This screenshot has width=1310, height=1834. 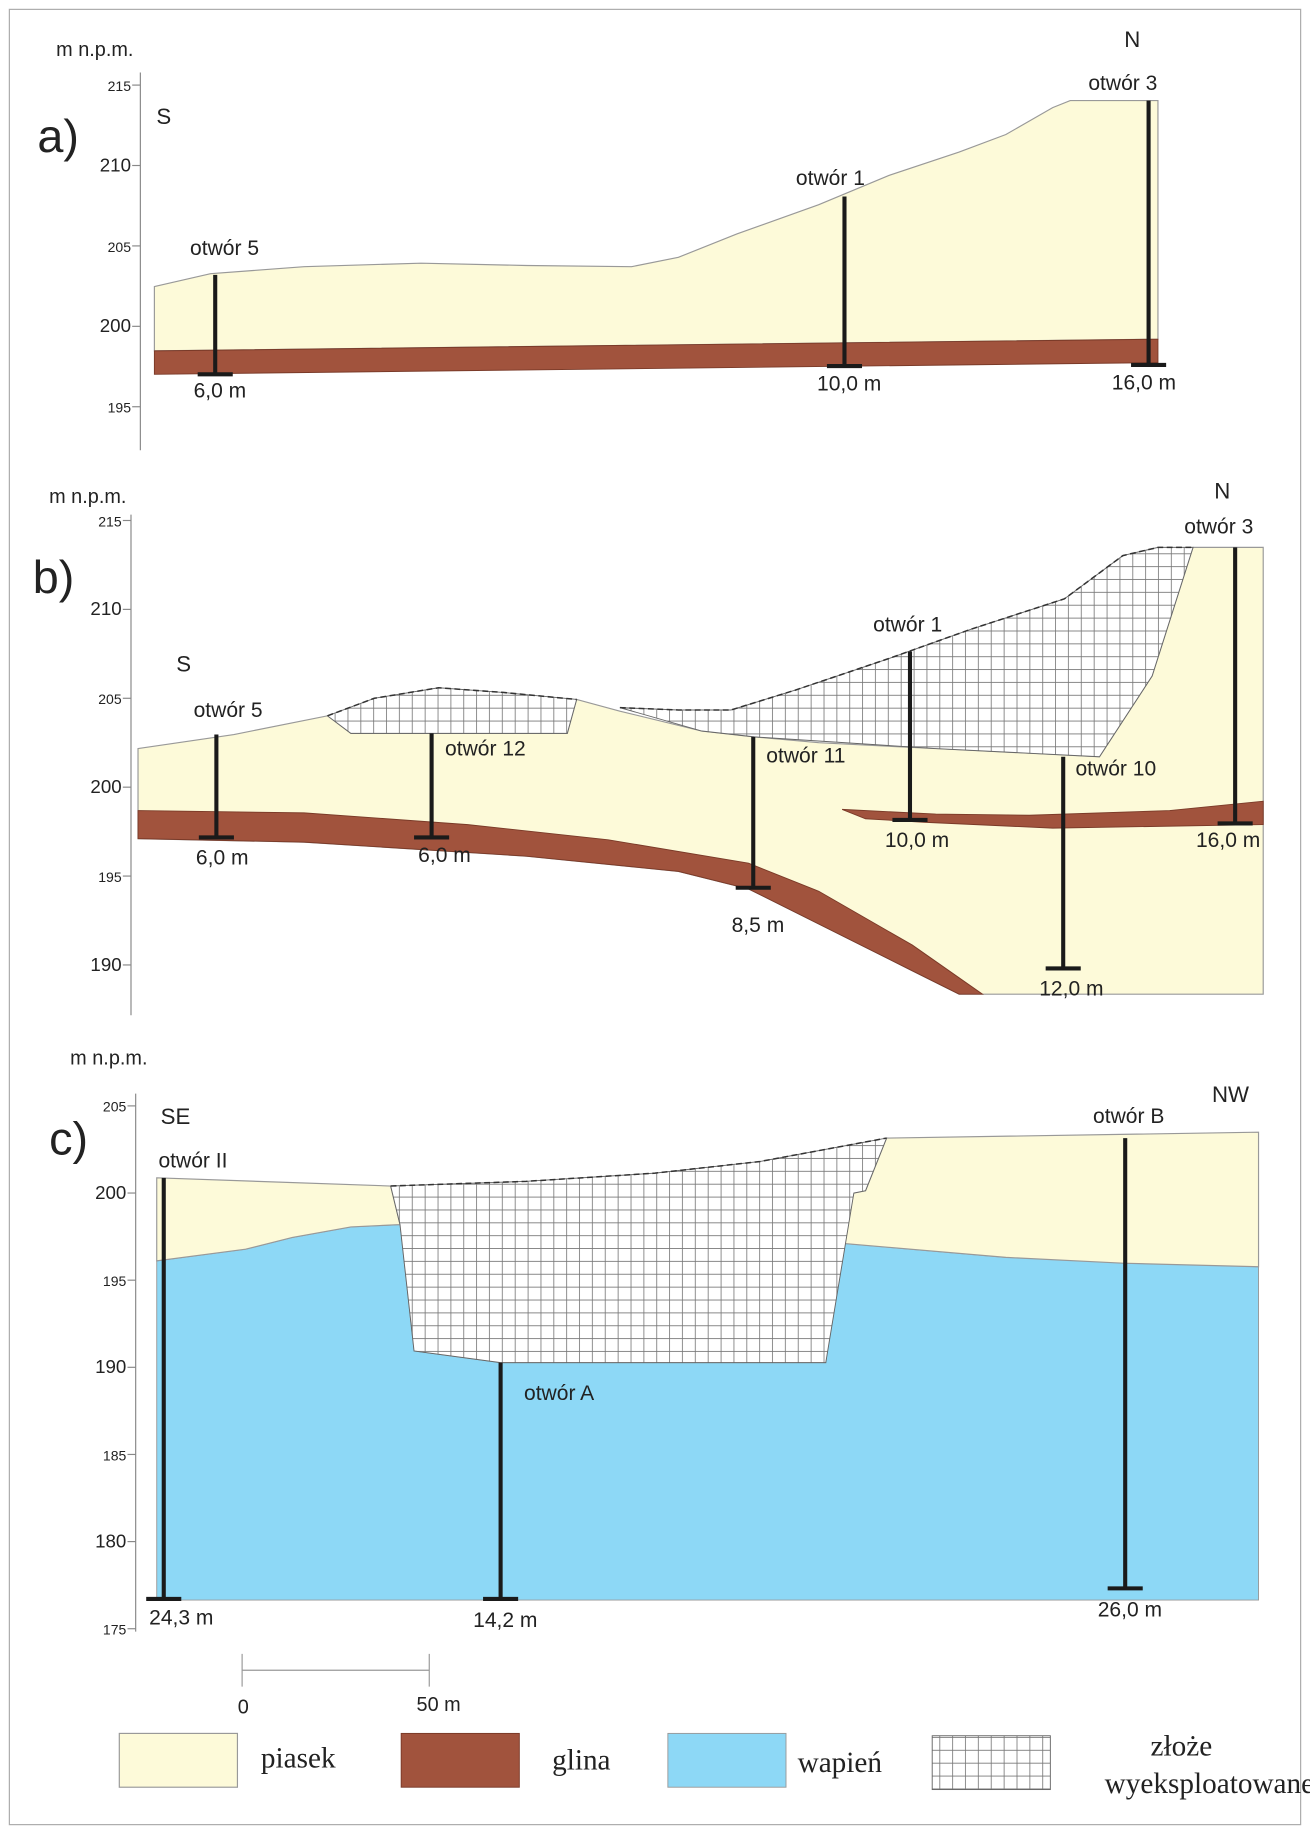 What do you see at coordinates (758, 925) in the screenshot?
I see `borehole-depth: 8,5 m` at bounding box center [758, 925].